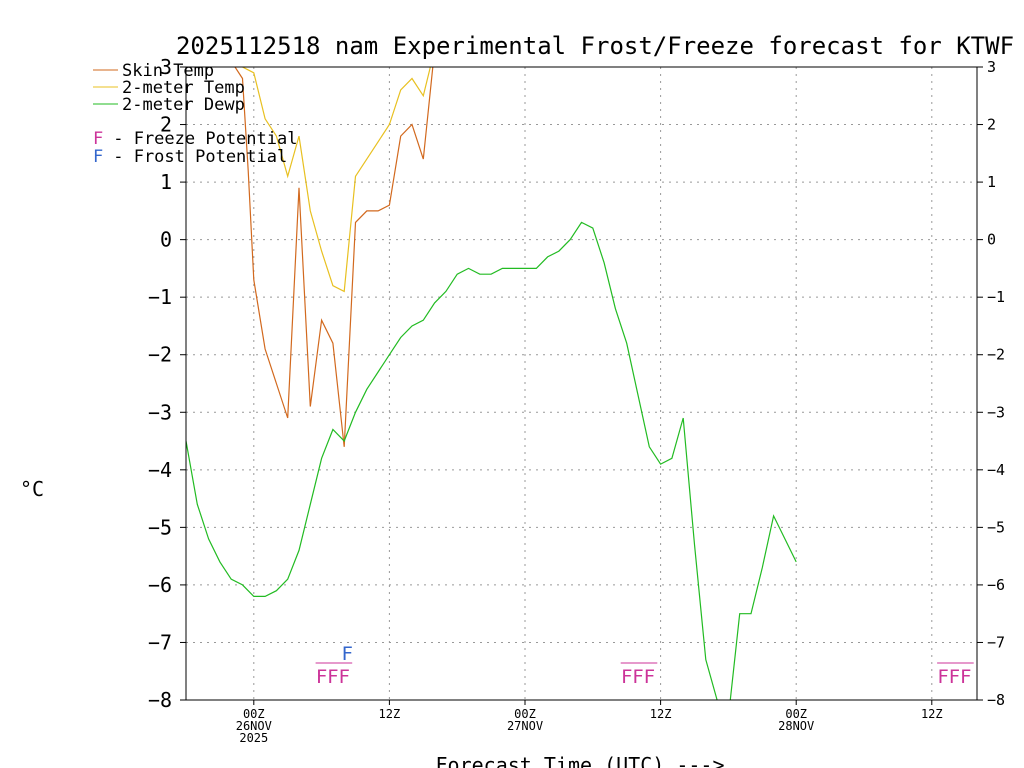 Image resolution: width=1024 pixels, height=768 pixels. I want to click on xtick-date-4: 28NOV, so click(796, 726).